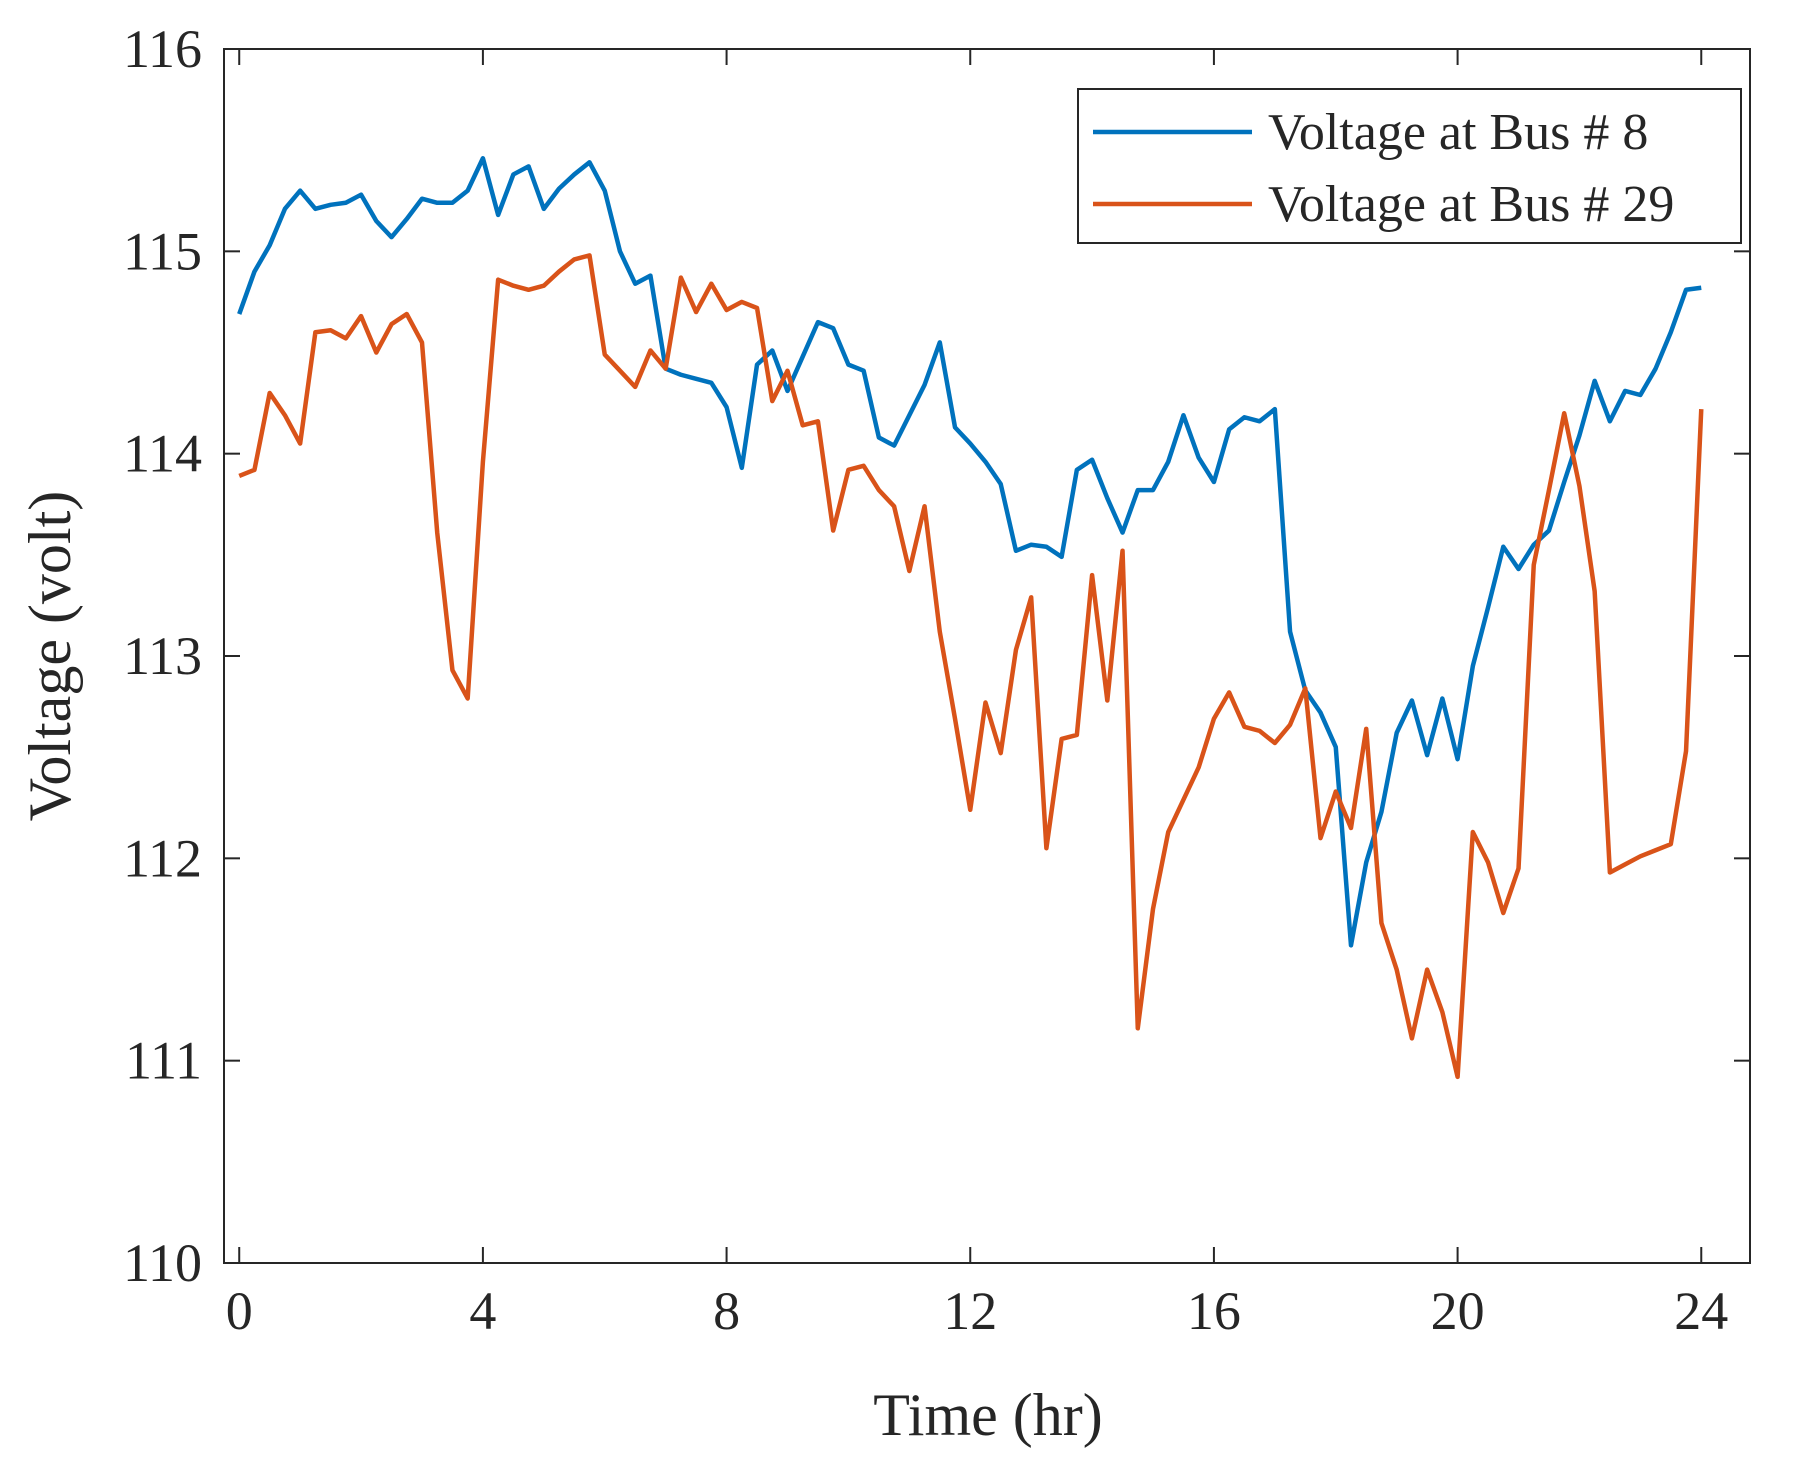  I want to click on x-tick-label: 4, so click(482, 1311).